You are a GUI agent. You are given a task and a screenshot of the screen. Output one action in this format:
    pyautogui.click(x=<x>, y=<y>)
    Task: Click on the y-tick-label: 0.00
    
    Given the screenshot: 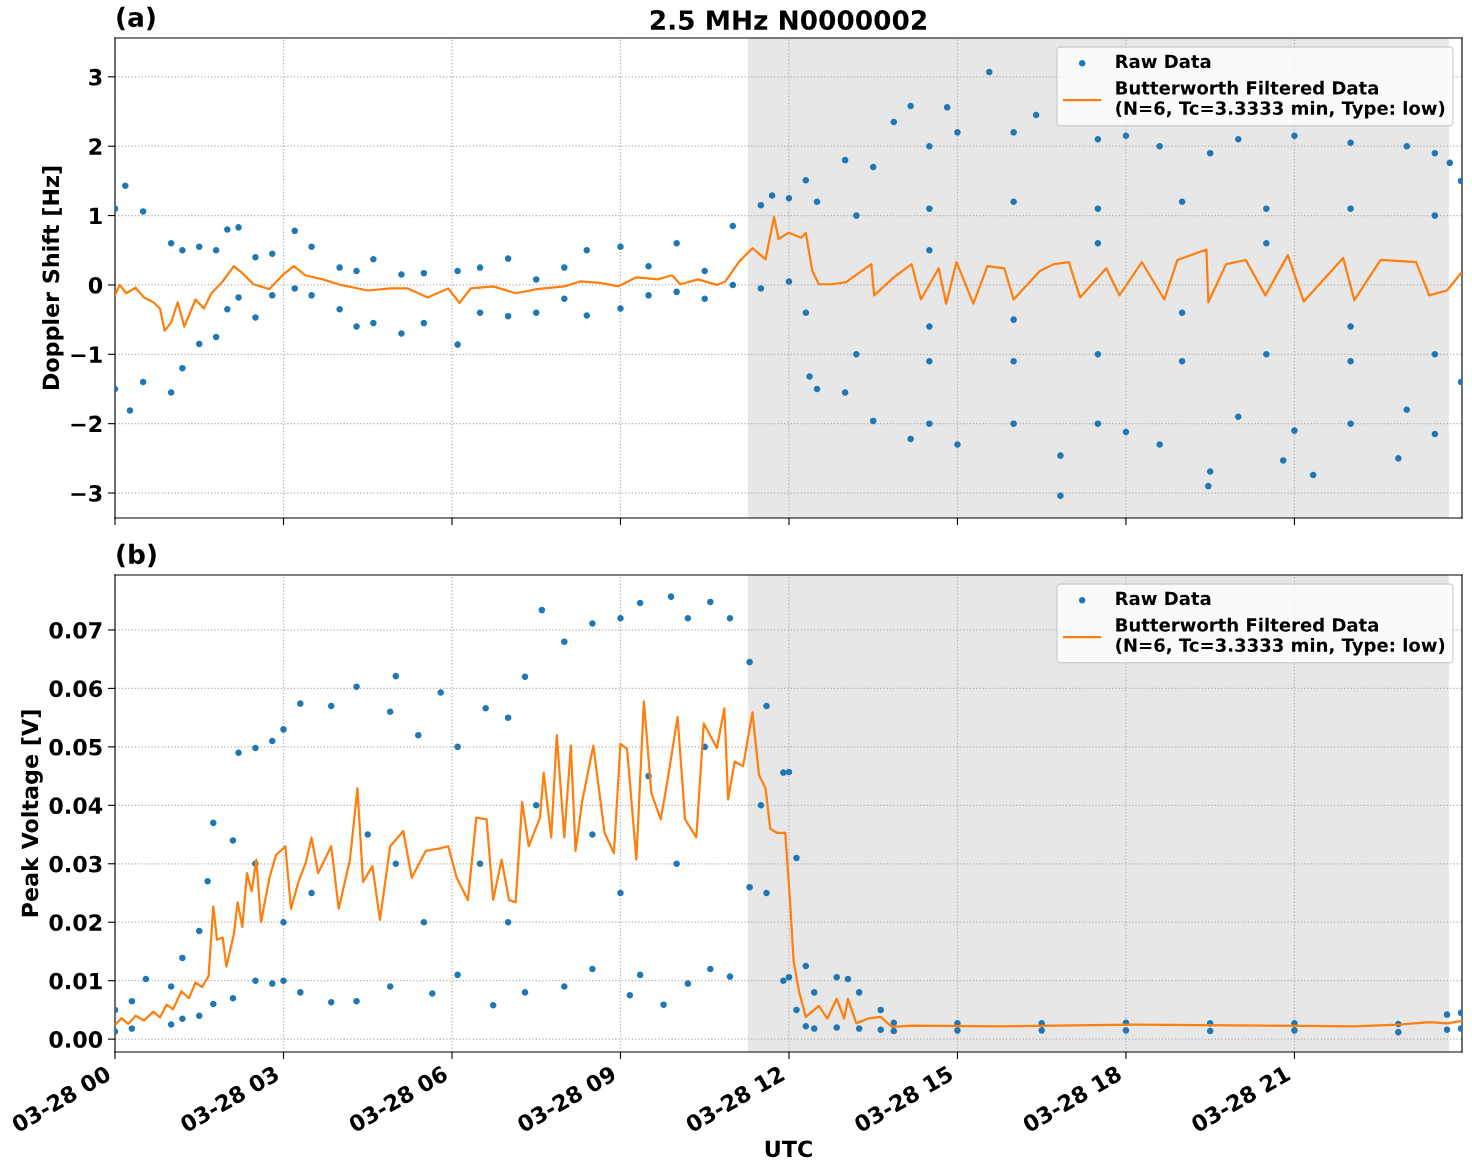 What is the action you would take?
    pyautogui.click(x=76, y=1039)
    